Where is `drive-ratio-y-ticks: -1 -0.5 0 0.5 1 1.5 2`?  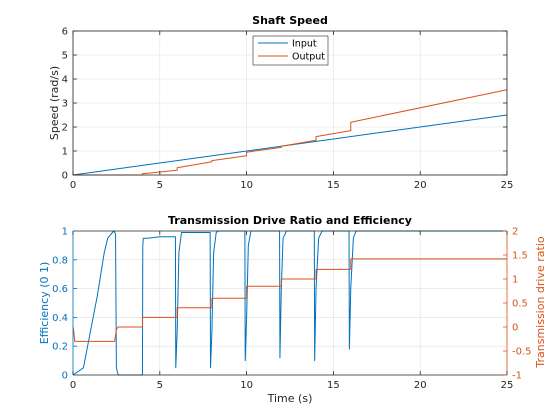 drive-ratio-y-ticks: -1 -0.5 0 0.5 1 1.5 2 is located at coordinates (517, 304).